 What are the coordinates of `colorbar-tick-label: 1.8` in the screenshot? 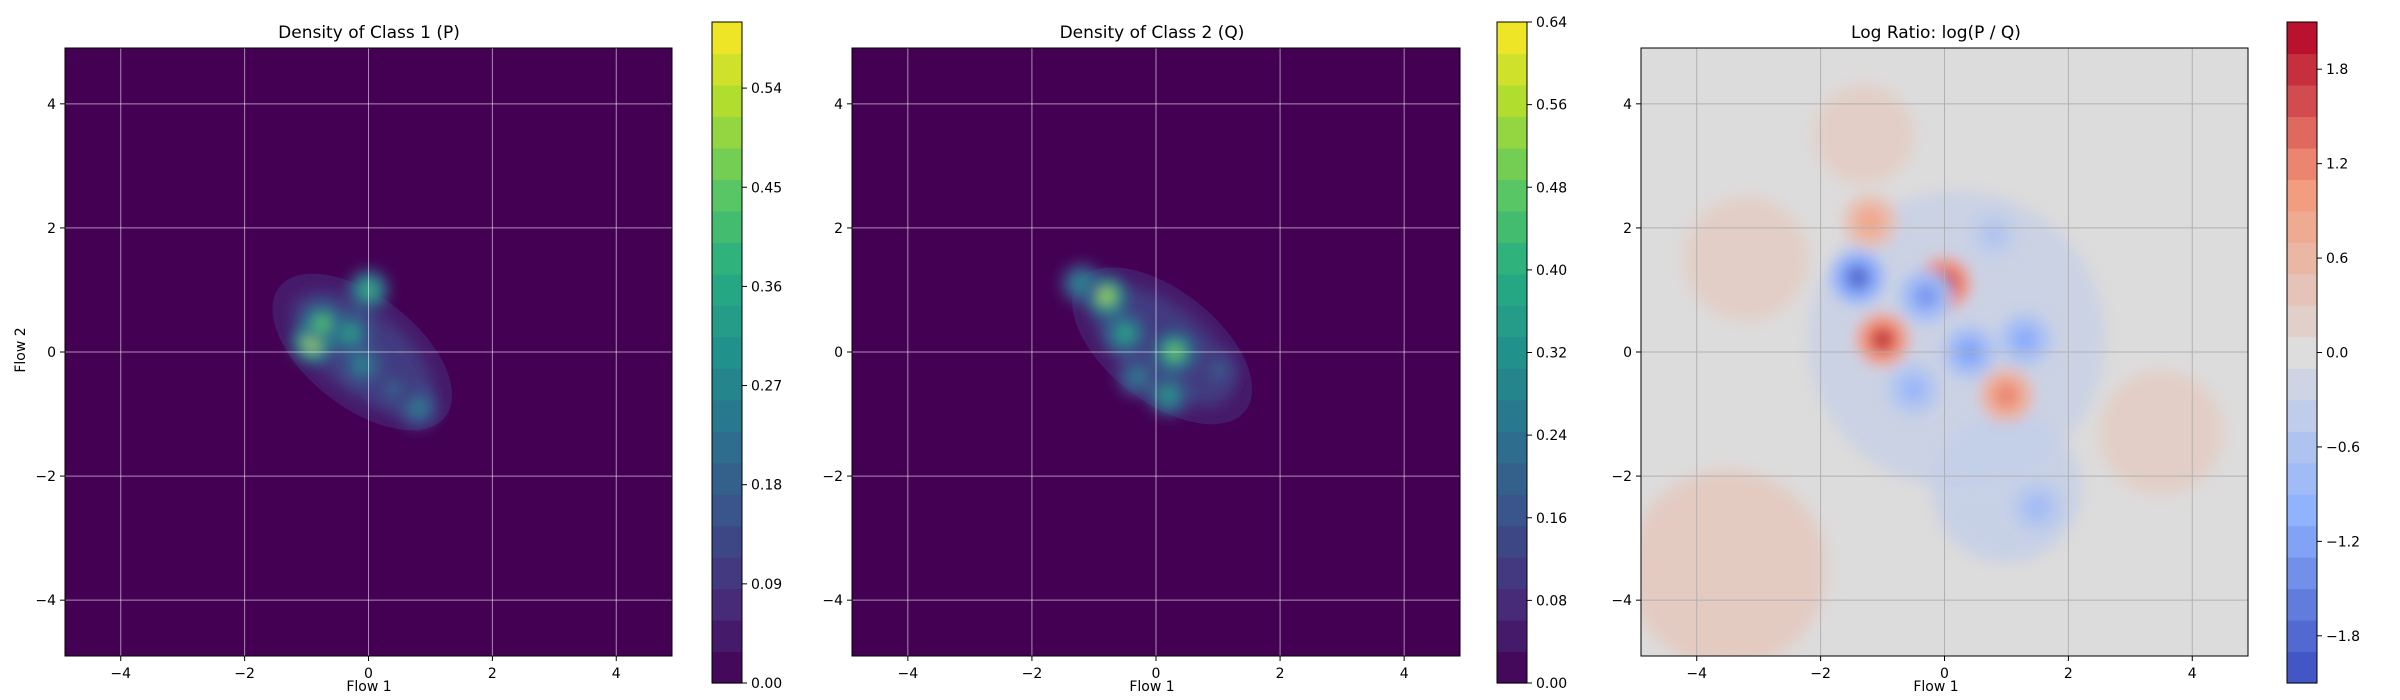 It's located at (2337, 70).